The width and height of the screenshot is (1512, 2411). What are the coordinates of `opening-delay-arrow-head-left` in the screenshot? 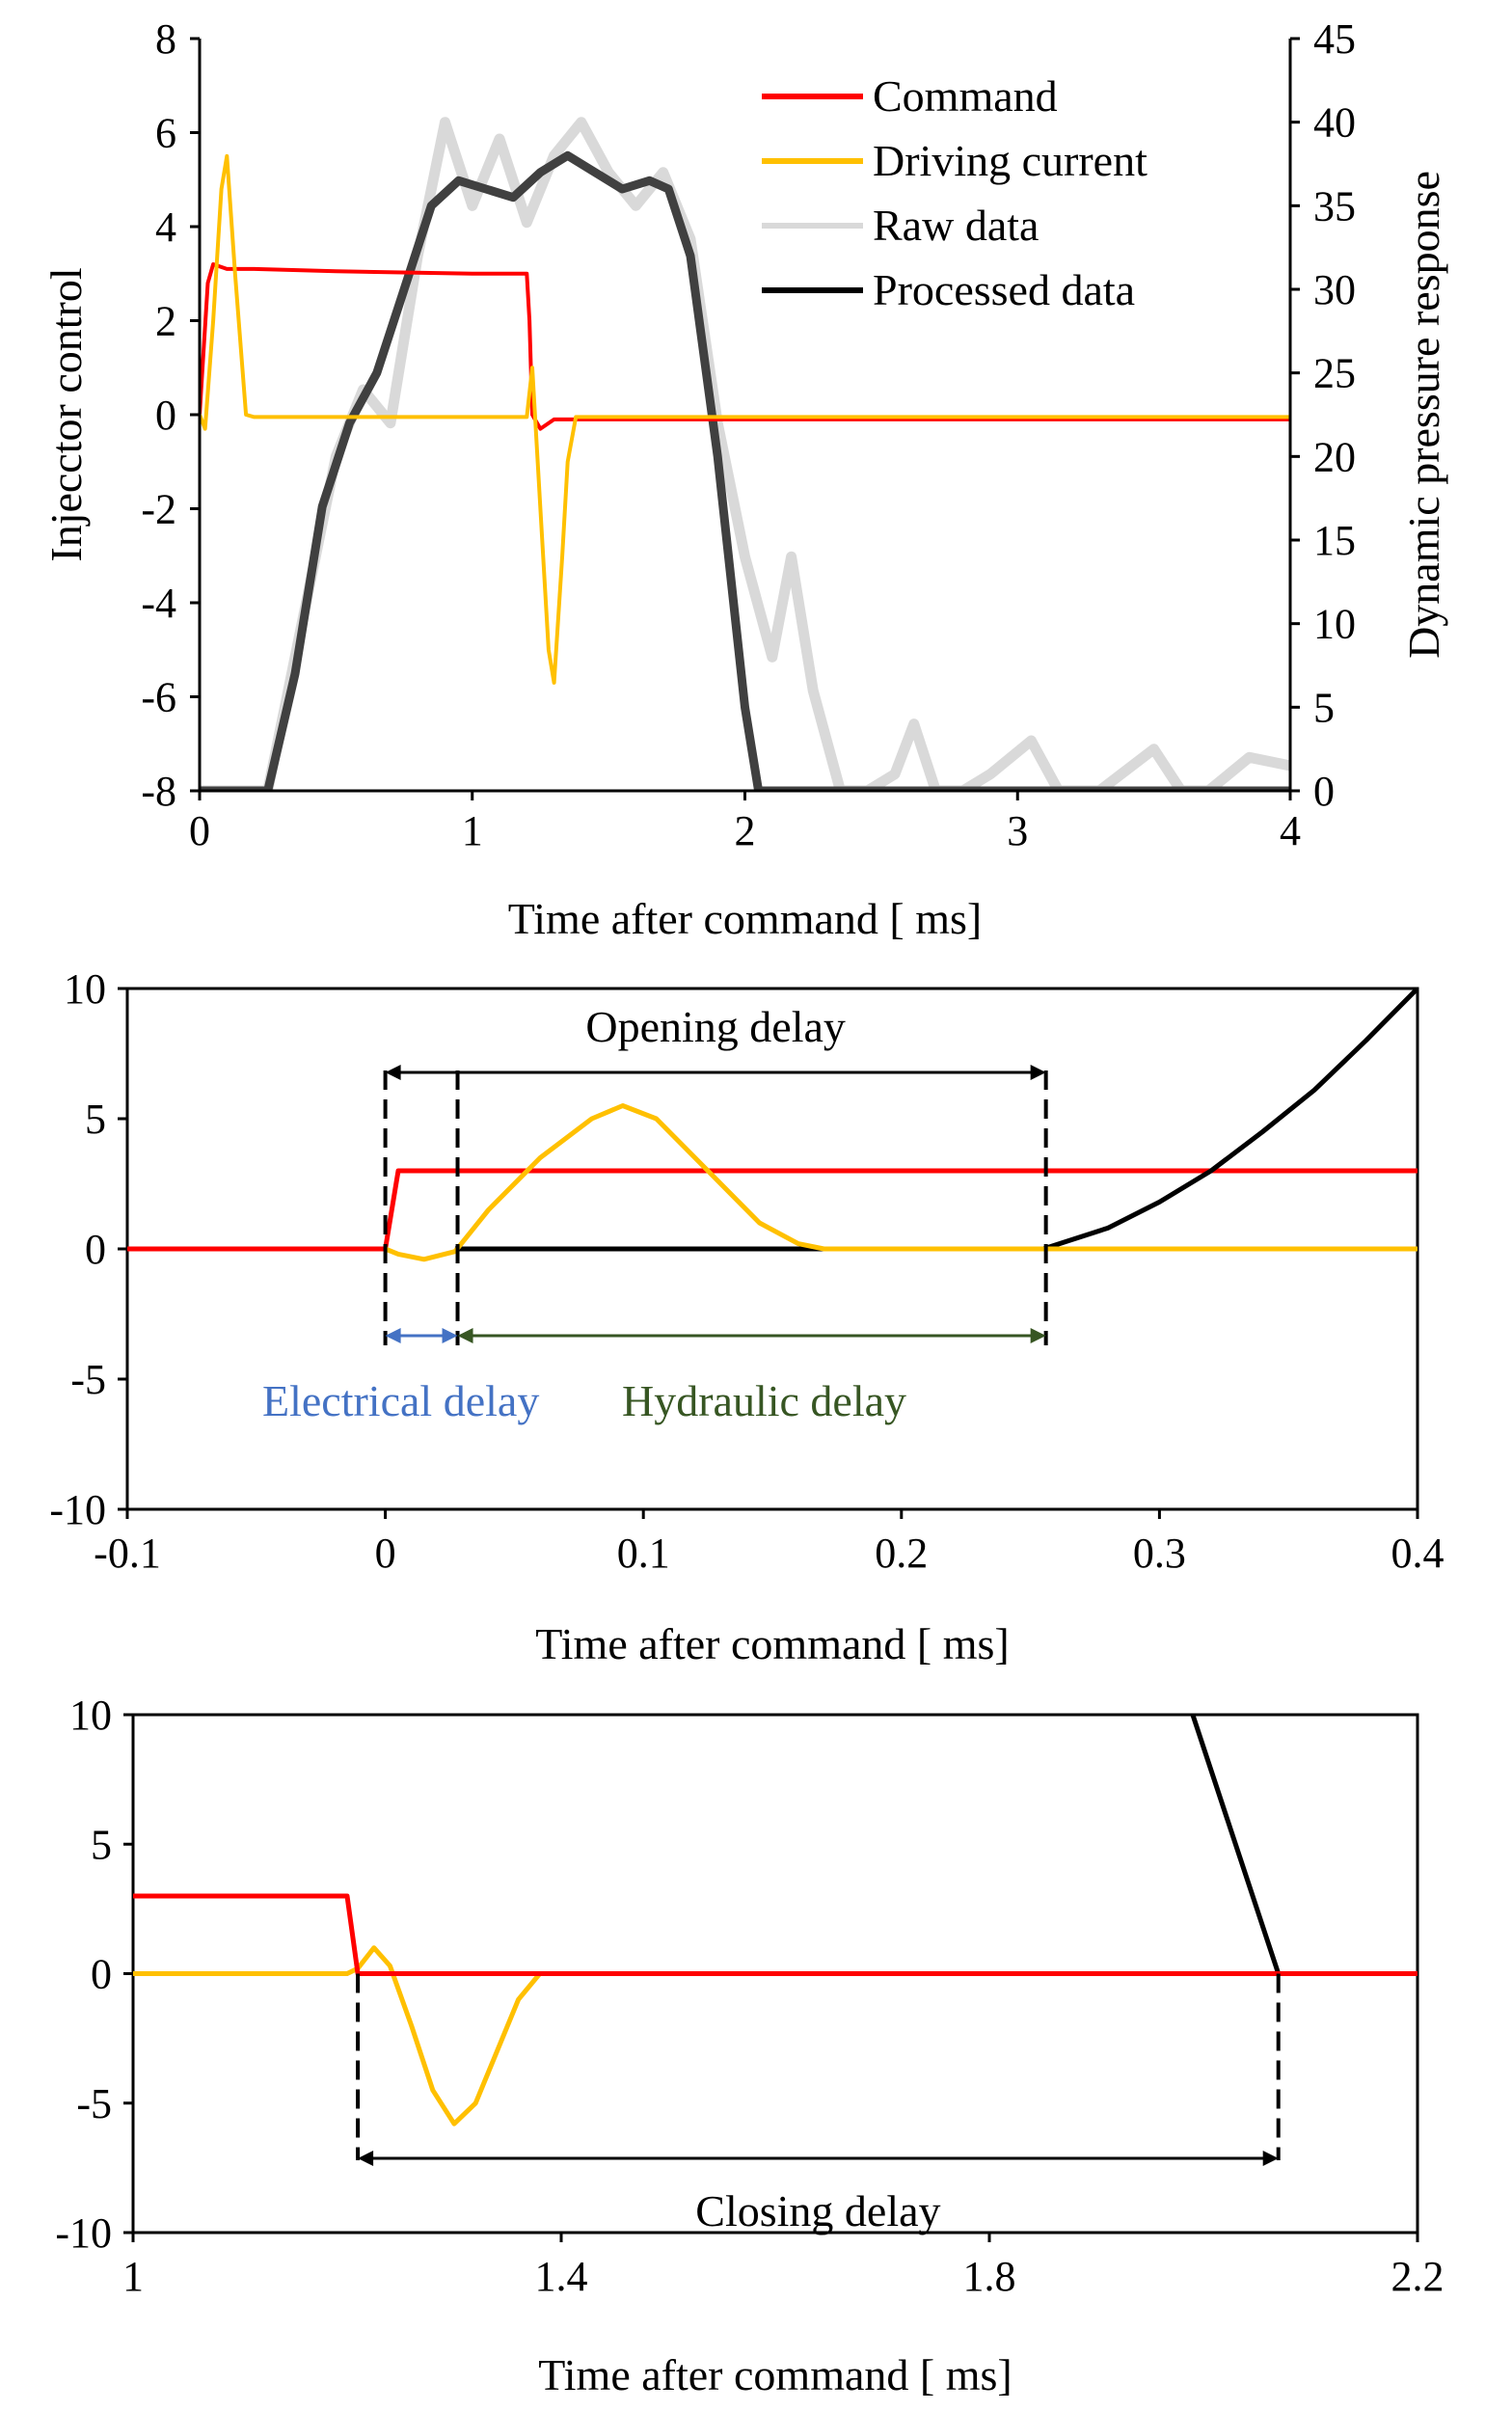 It's located at (393, 1073).